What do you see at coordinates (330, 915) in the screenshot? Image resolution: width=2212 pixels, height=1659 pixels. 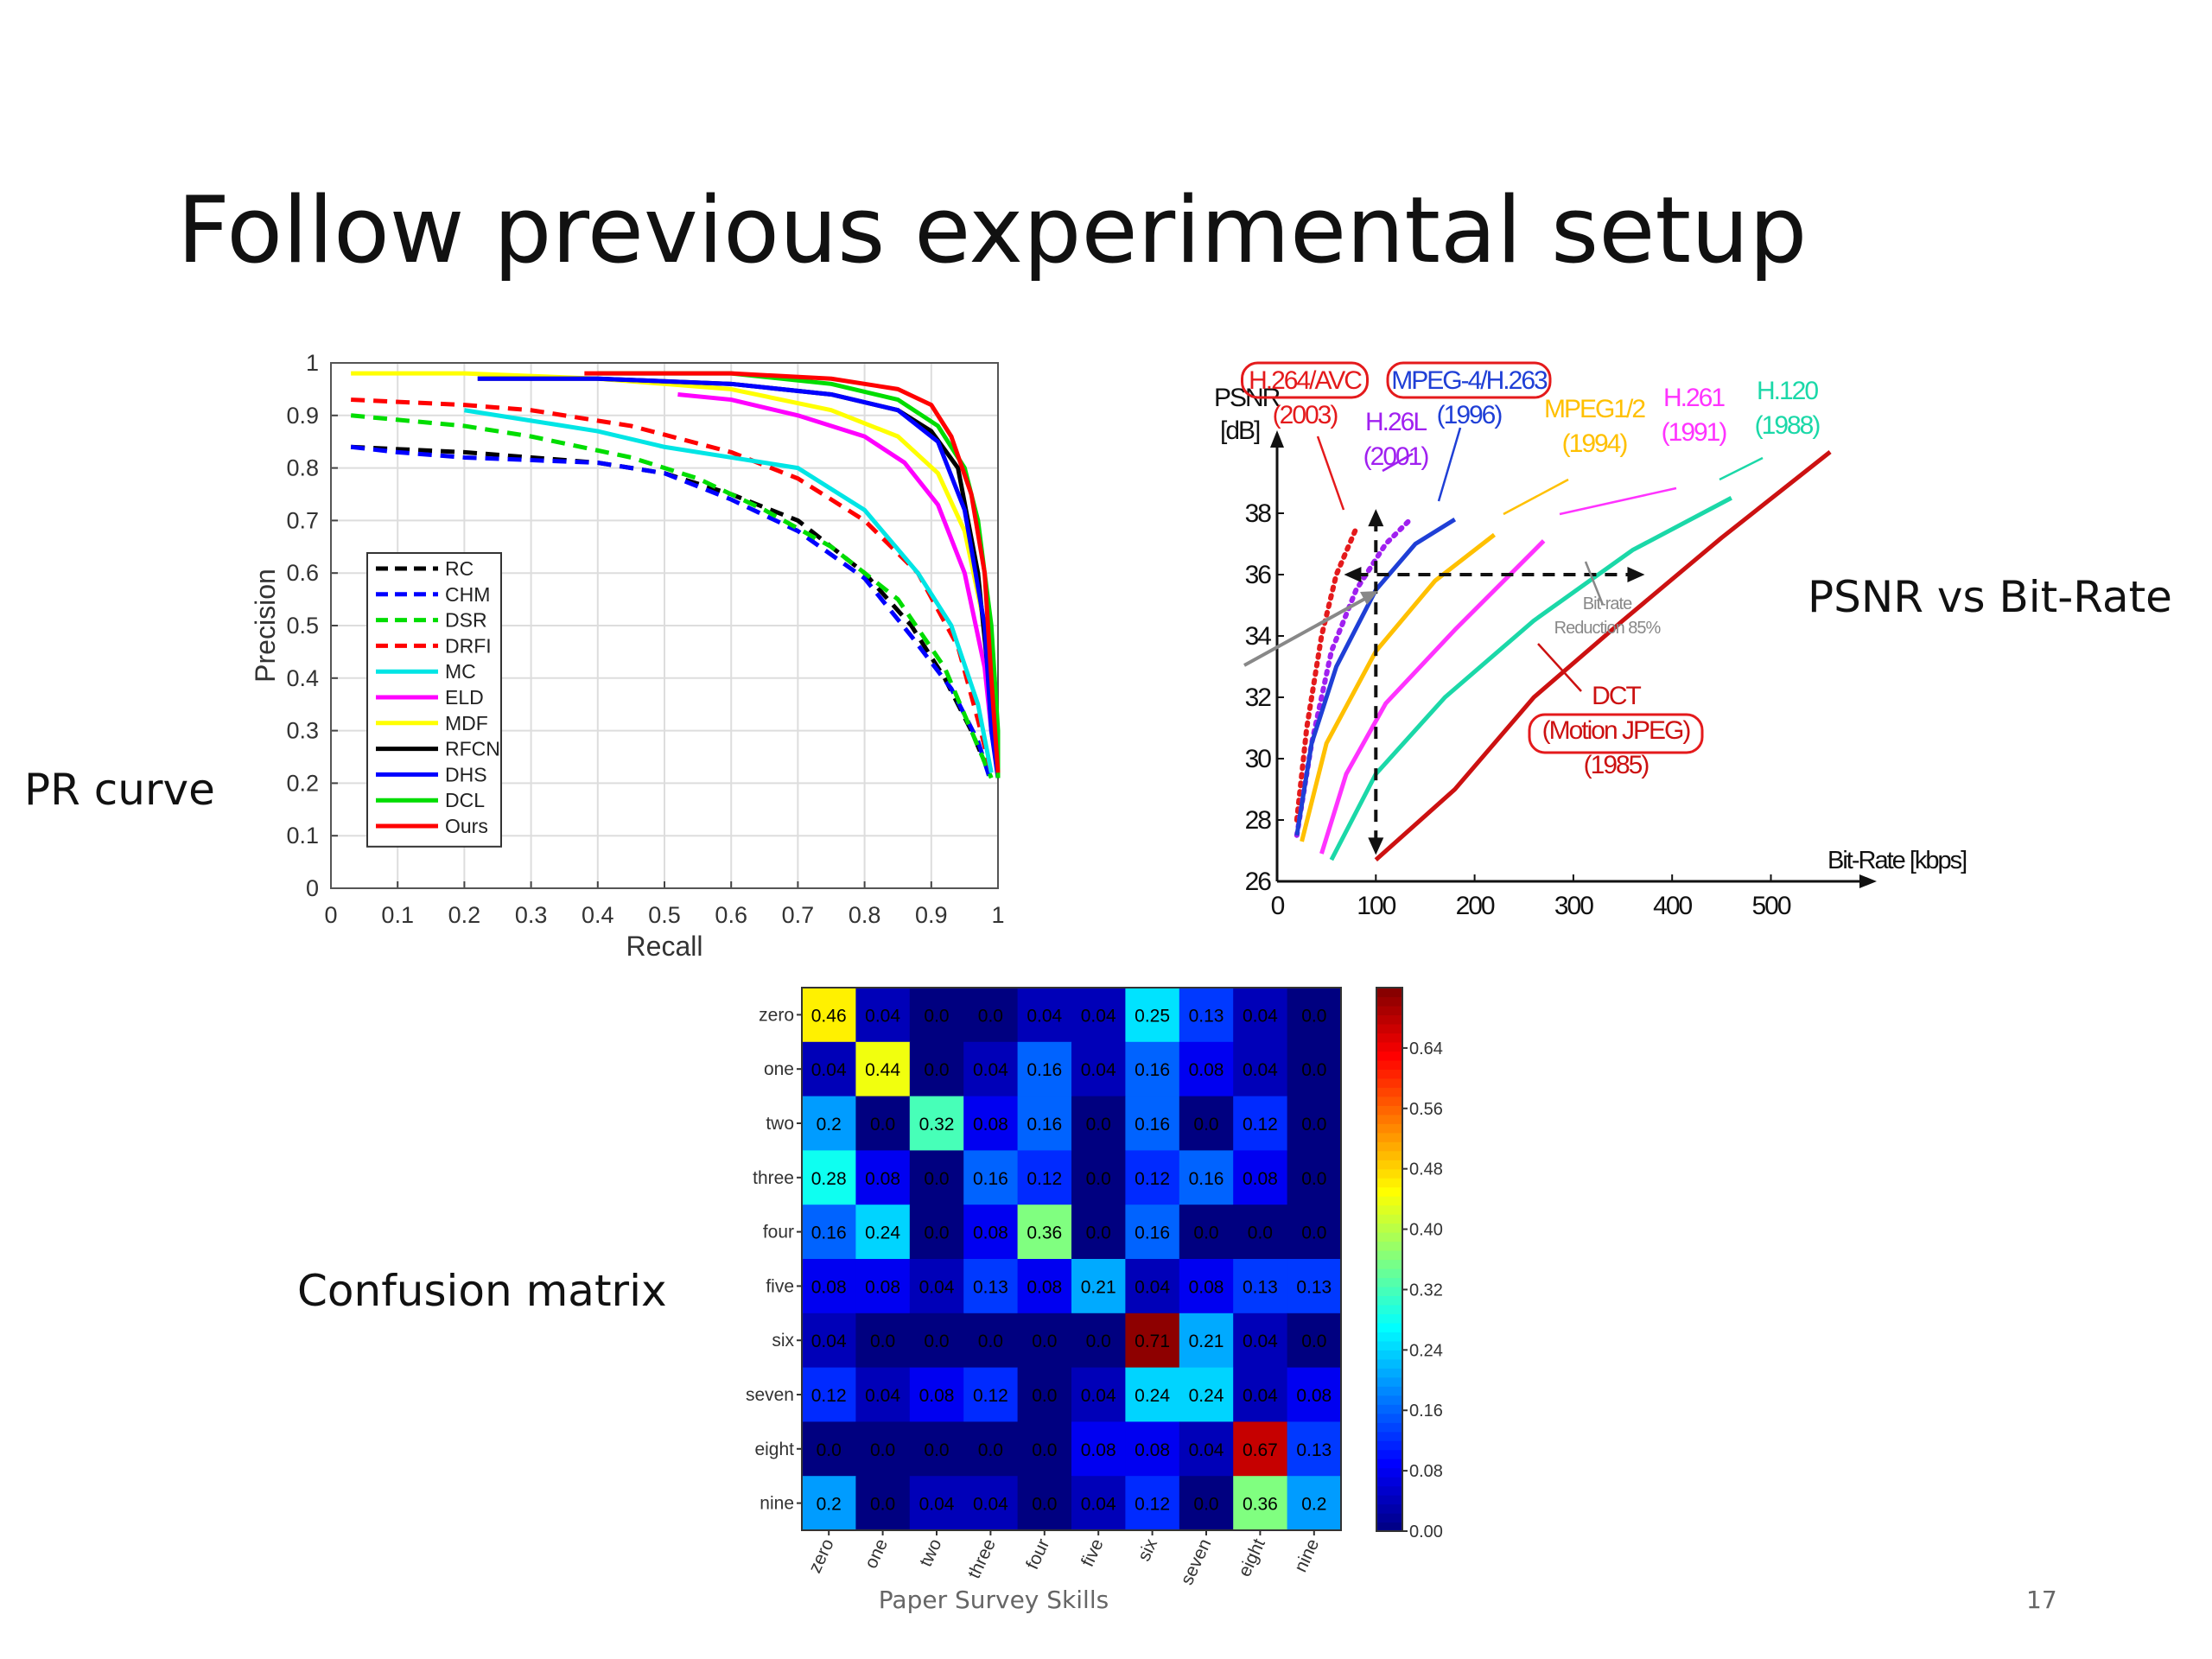 I see `pr-xtick-label: 0` at bounding box center [330, 915].